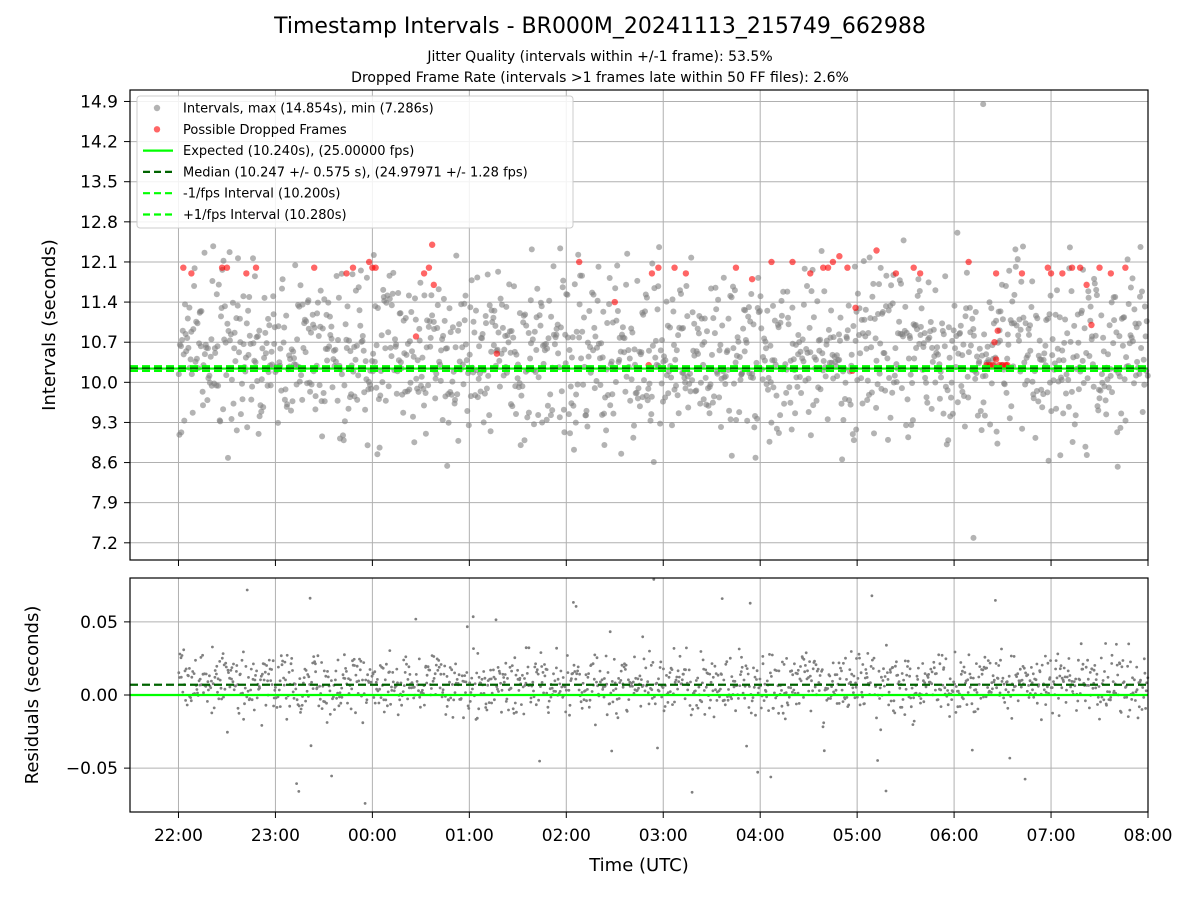 This screenshot has height=900, width=1200. I want to click on xtick-label: 04:00, so click(760, 836).